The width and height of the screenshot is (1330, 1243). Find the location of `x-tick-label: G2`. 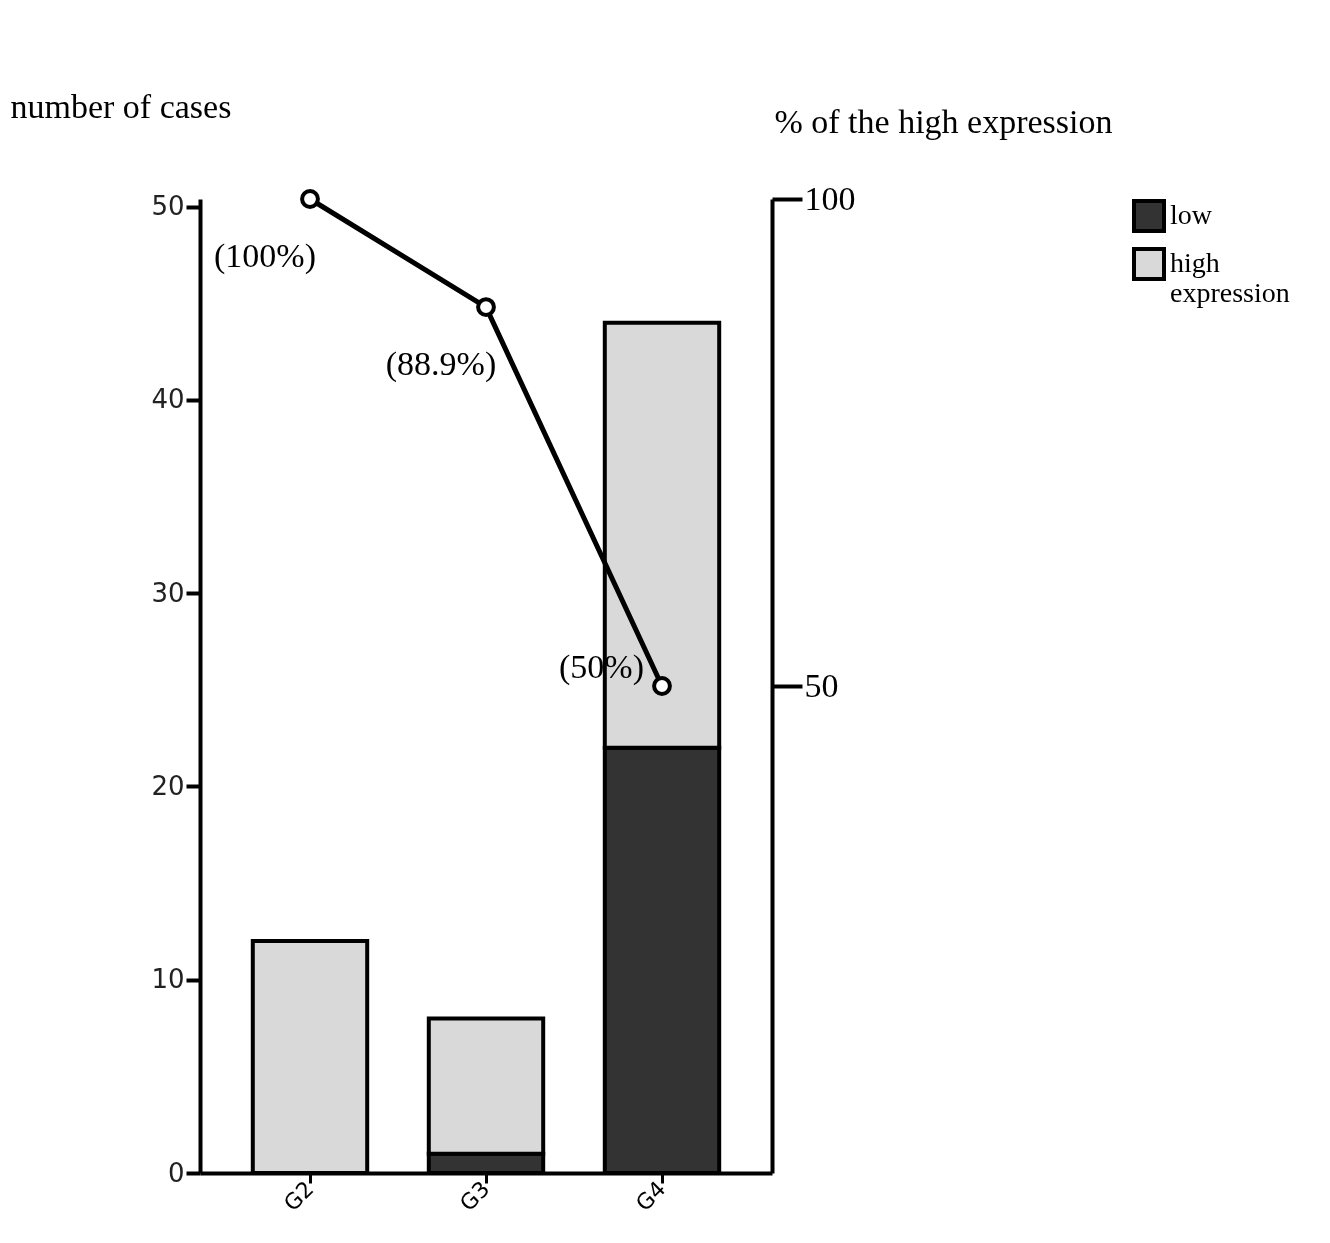

x-tick-label: G2 is located at coordinates (298, 1196).